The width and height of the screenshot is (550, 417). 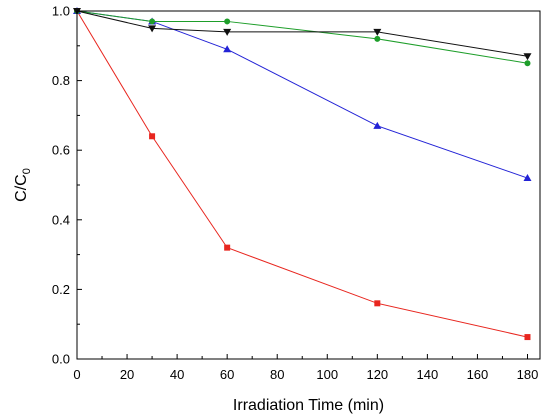 I want to click on x-axis-title: Irradiation Time (min), so click(x=308, y=405).